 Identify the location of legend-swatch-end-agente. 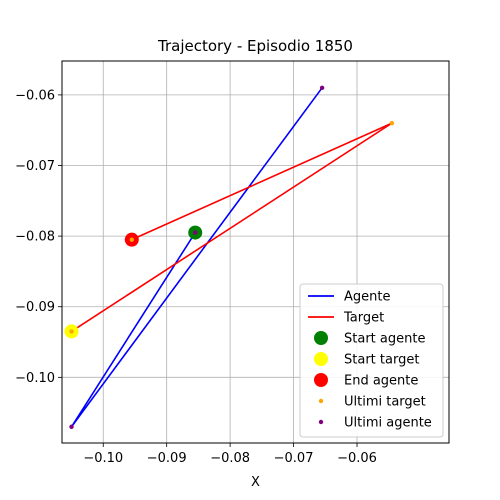
(321, 380).